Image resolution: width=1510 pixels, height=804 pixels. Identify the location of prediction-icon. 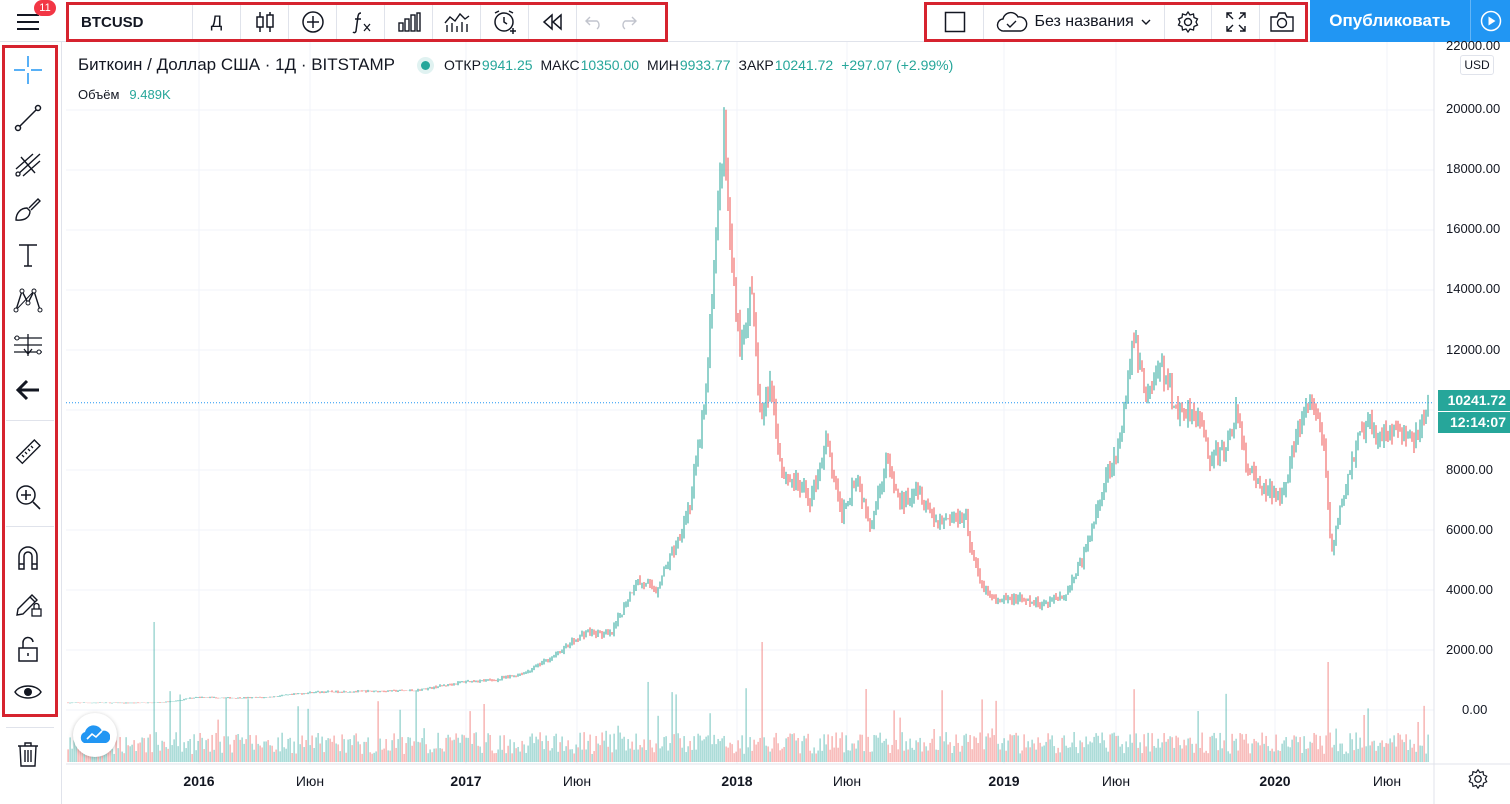
(28, 345).